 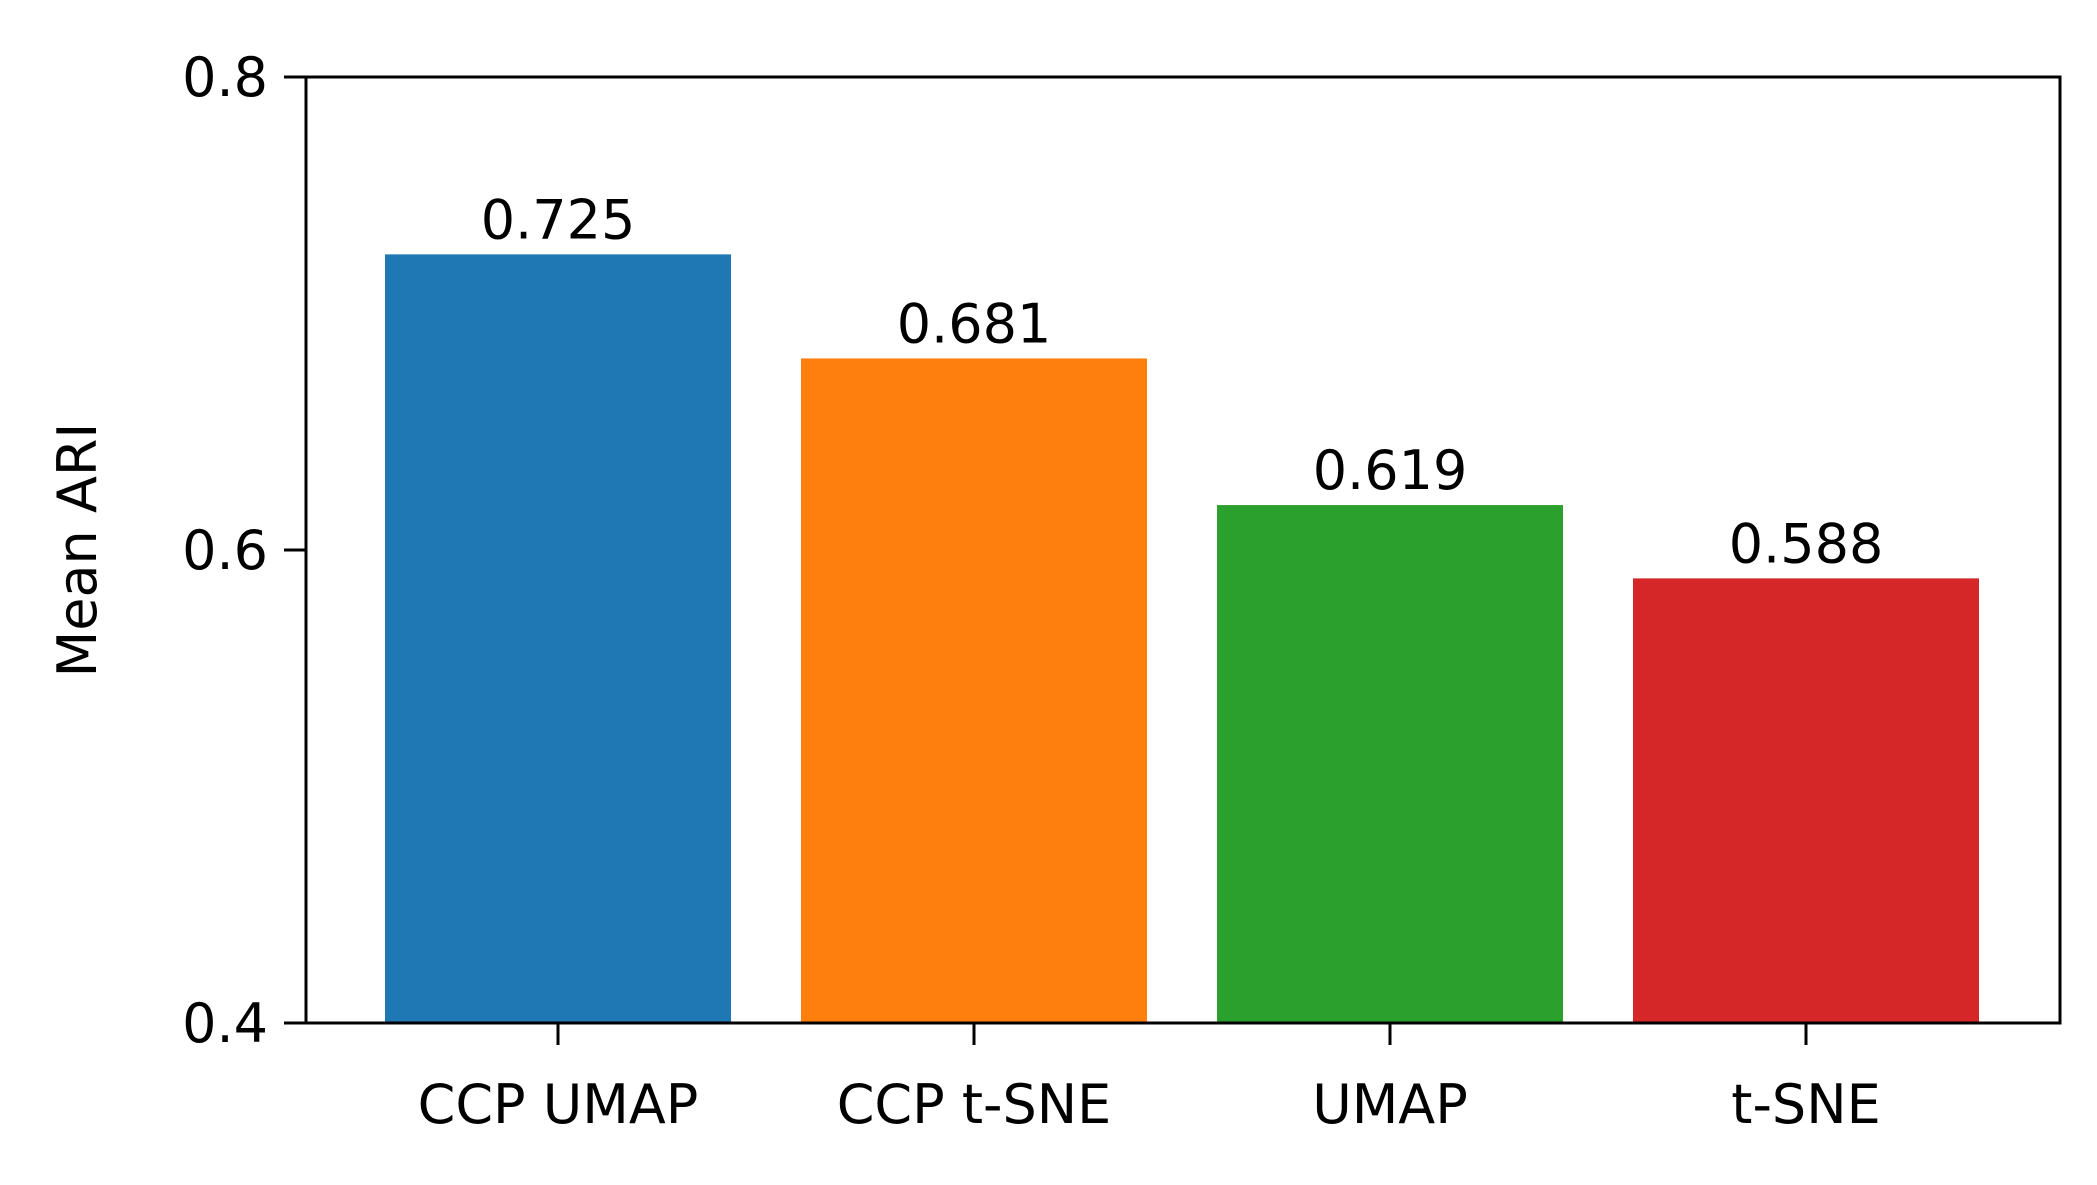 What do you see at coordinates (1806, 543) in the screenshot?
I see `bar-value-label: 0.588` at bounding box center [1806, 543].